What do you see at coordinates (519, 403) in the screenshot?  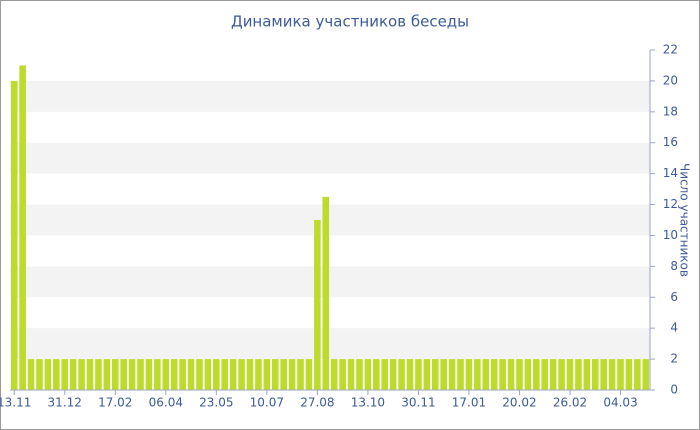 I see `x-tick-label: 20.02` at bounding box center [519, 403].